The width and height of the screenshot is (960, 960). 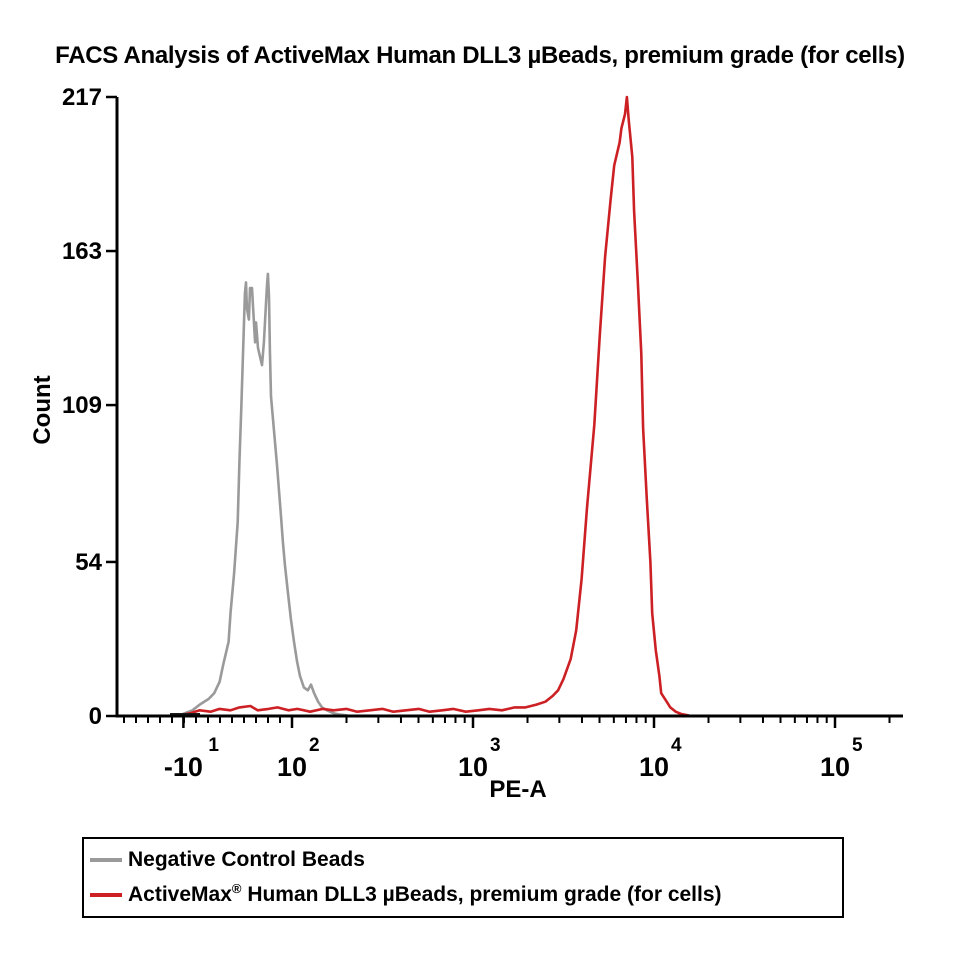 I want to click on x-tick-exponent: 4, so click(x=676, y=745).